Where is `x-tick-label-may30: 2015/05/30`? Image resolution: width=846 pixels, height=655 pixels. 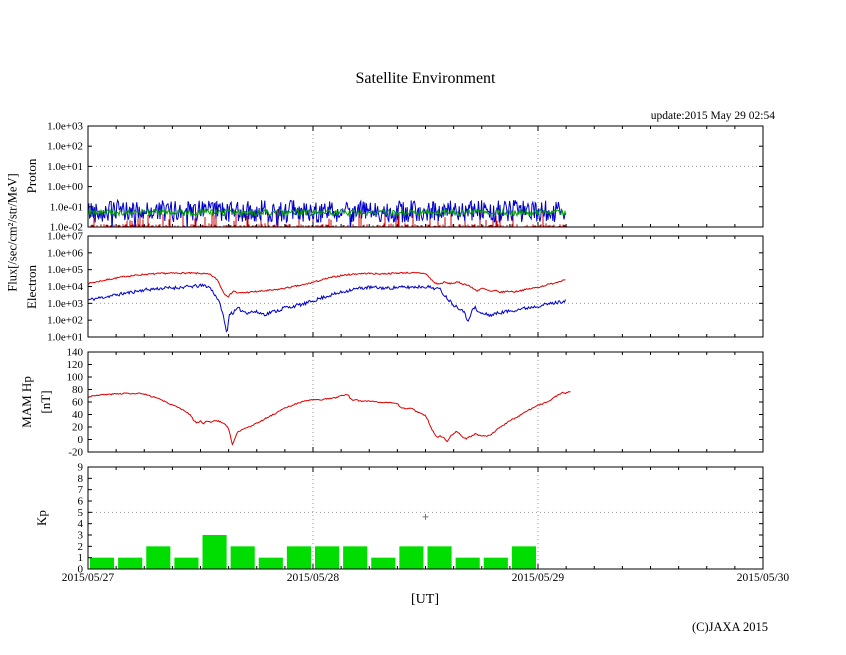 x-tick-label-may30: 2015/05/30 is located at coordinates (763, 578).